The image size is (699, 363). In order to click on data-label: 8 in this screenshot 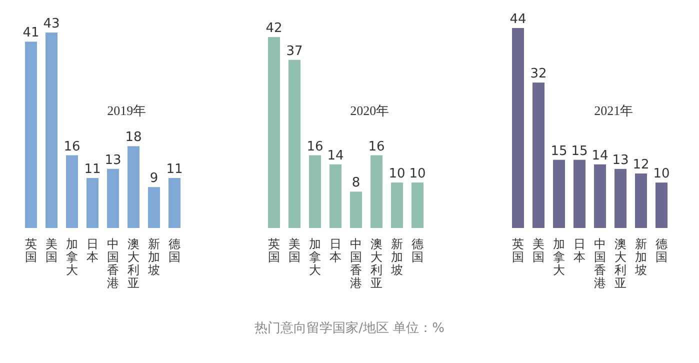, I will do `click(356, 183)`.